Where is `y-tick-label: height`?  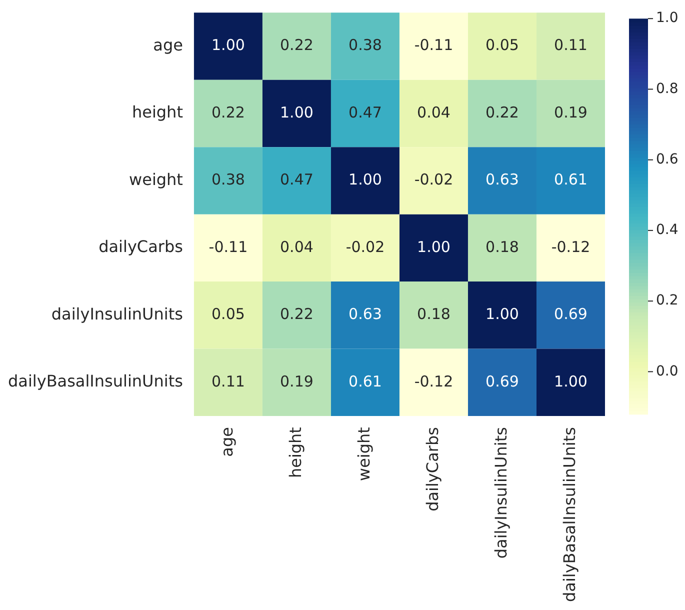 y-tick-label: height is located at coordinates (157, 112).